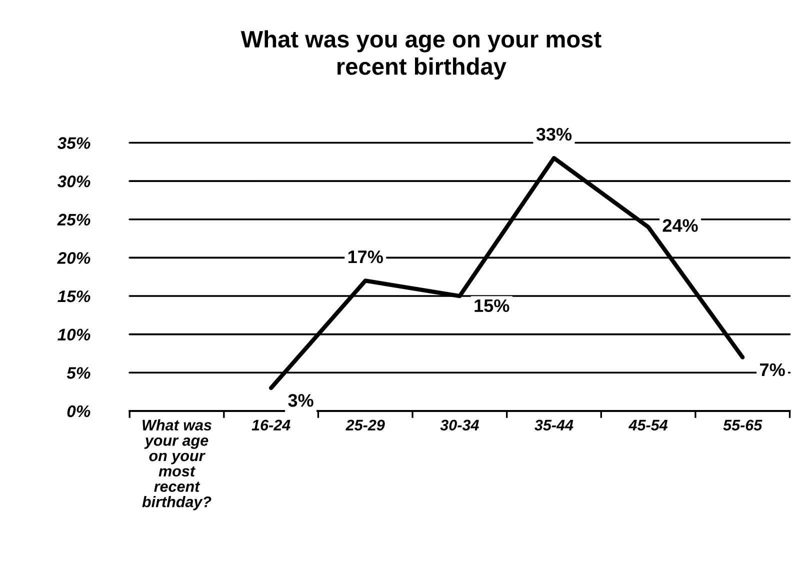 Image resolution: width=810 pixels, height=578 pixels. What do you see at coordinates (680, 225) in the screenshot?
I see `data-label: 24%` at bounding box center [680, 225].